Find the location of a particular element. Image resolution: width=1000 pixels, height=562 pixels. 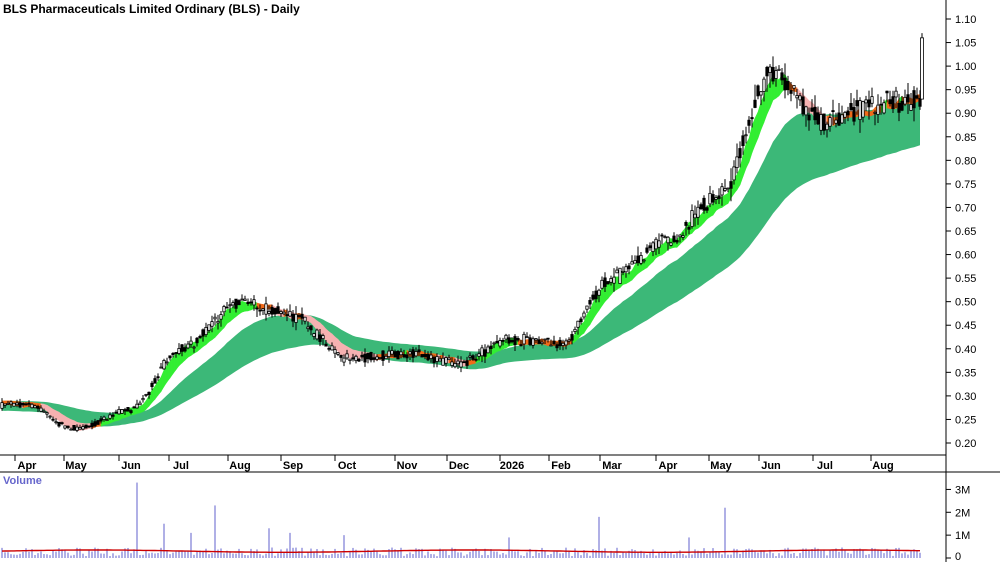

date-tick-label: Jun is located at coordinates (771, 466).